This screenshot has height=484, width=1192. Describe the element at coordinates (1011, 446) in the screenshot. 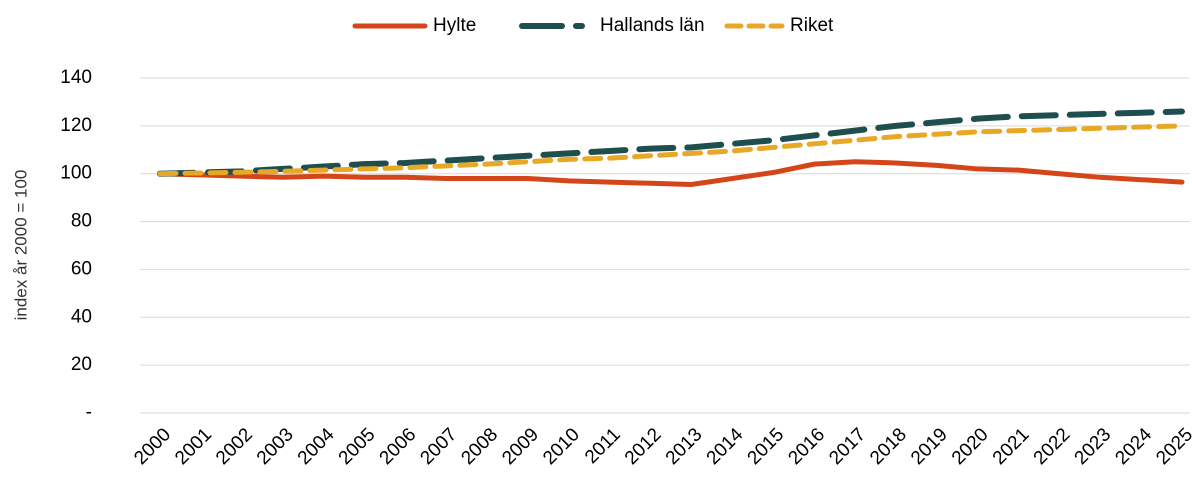

I see `x-tick-label: 2021` at that location.